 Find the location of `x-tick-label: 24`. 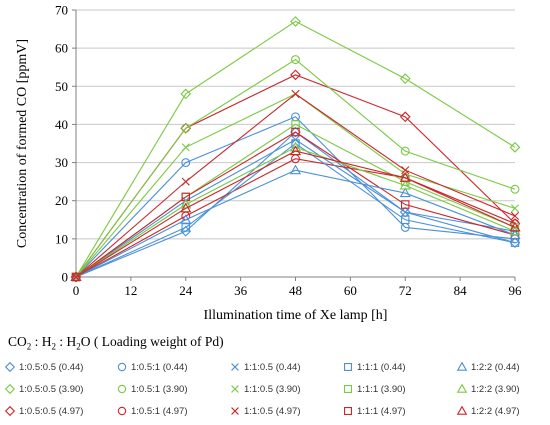

x-tick-label: 24 is located at coordinates (186, 290).